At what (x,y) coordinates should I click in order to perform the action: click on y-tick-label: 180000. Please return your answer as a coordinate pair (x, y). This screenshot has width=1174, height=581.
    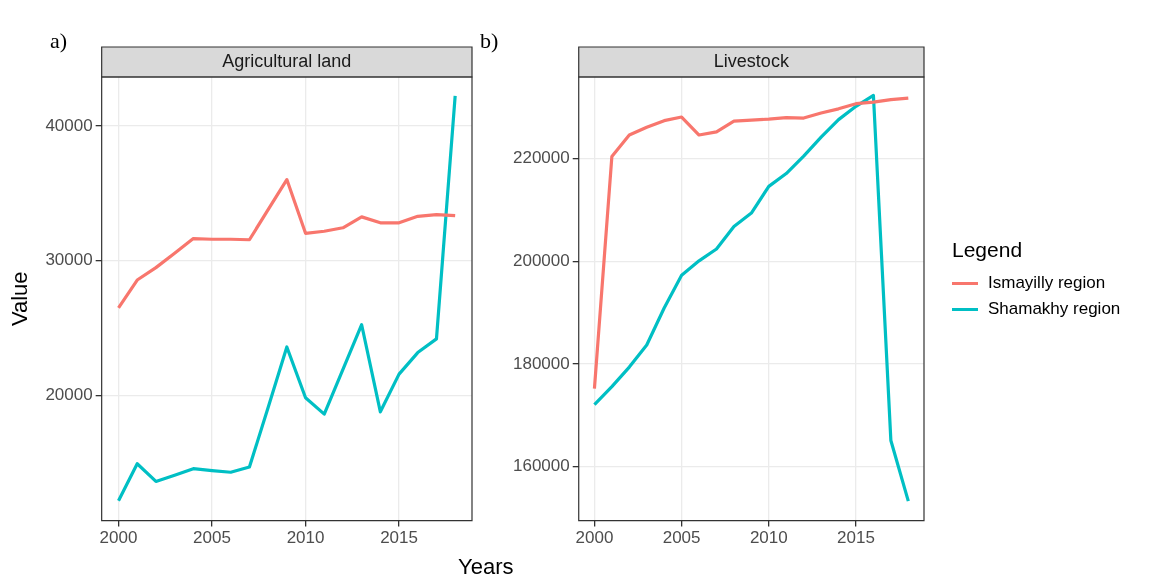
    Looking at the image, I should click on (541, 363).